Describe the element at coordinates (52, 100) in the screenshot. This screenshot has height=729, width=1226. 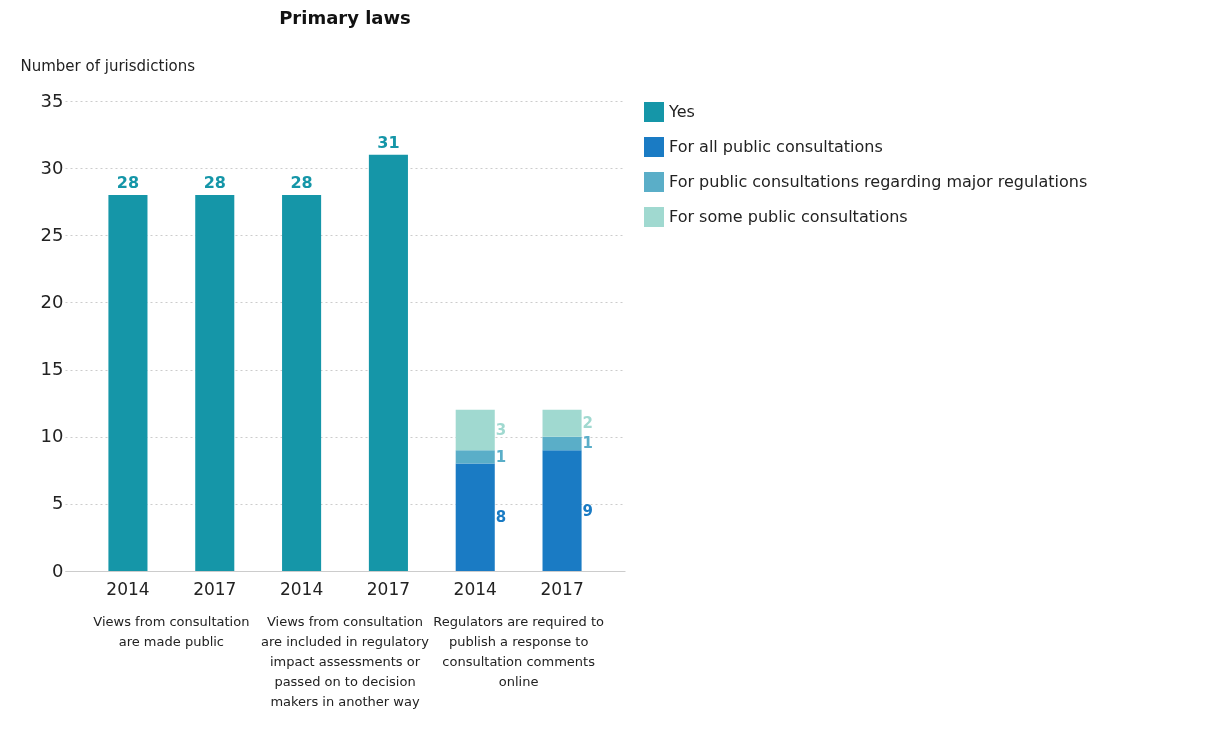
I see `y-tick-label: 35` at that location.